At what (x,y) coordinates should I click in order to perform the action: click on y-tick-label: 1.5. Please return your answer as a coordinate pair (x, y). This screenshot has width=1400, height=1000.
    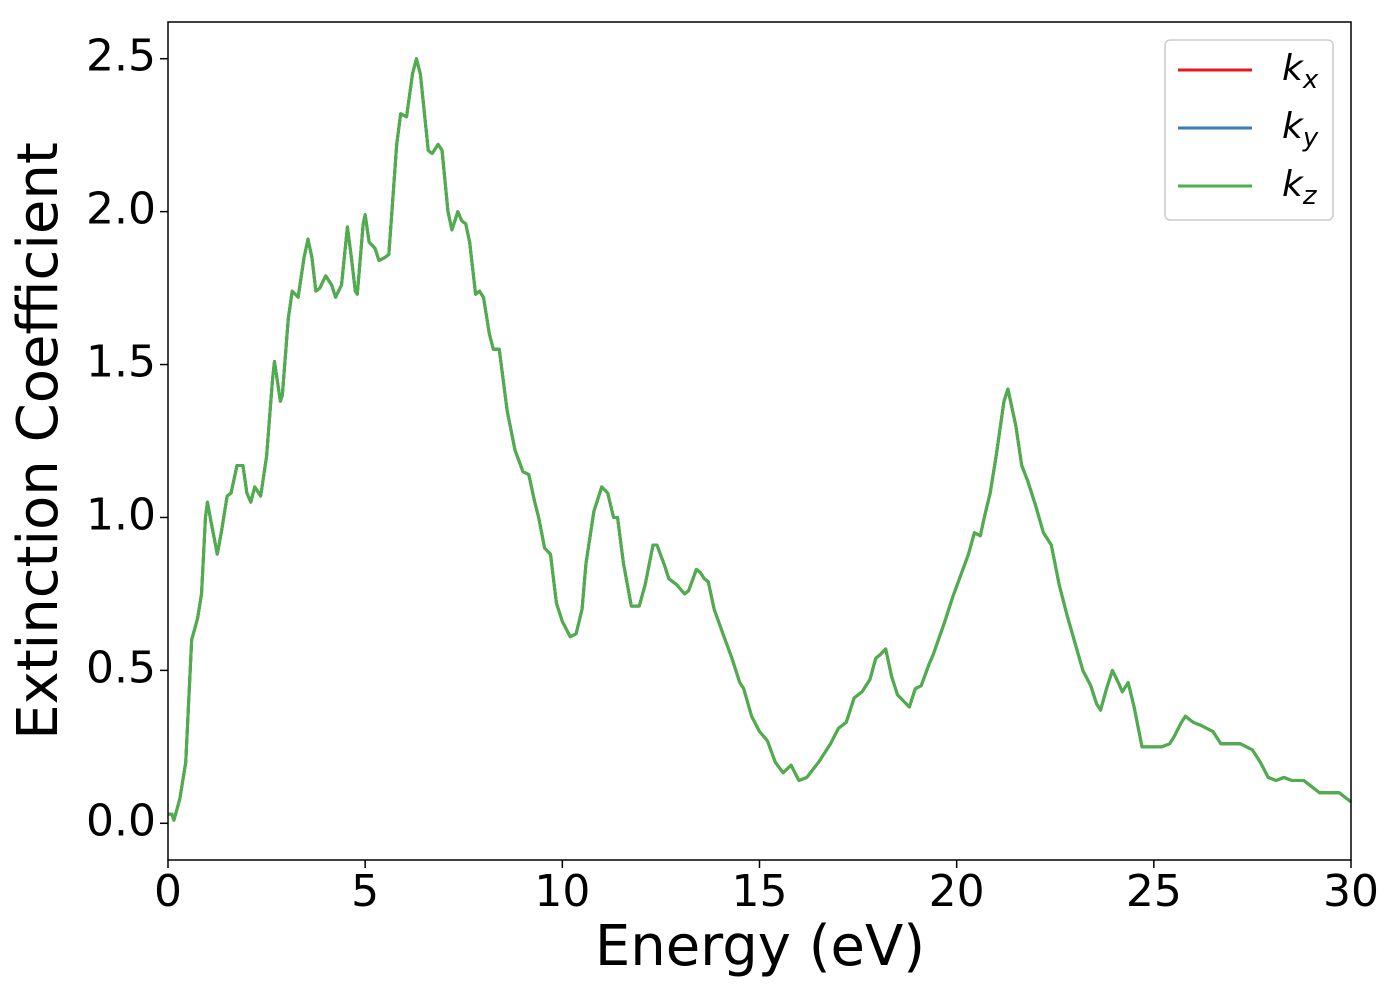
    Looking at the image, I should click on (121, 362).